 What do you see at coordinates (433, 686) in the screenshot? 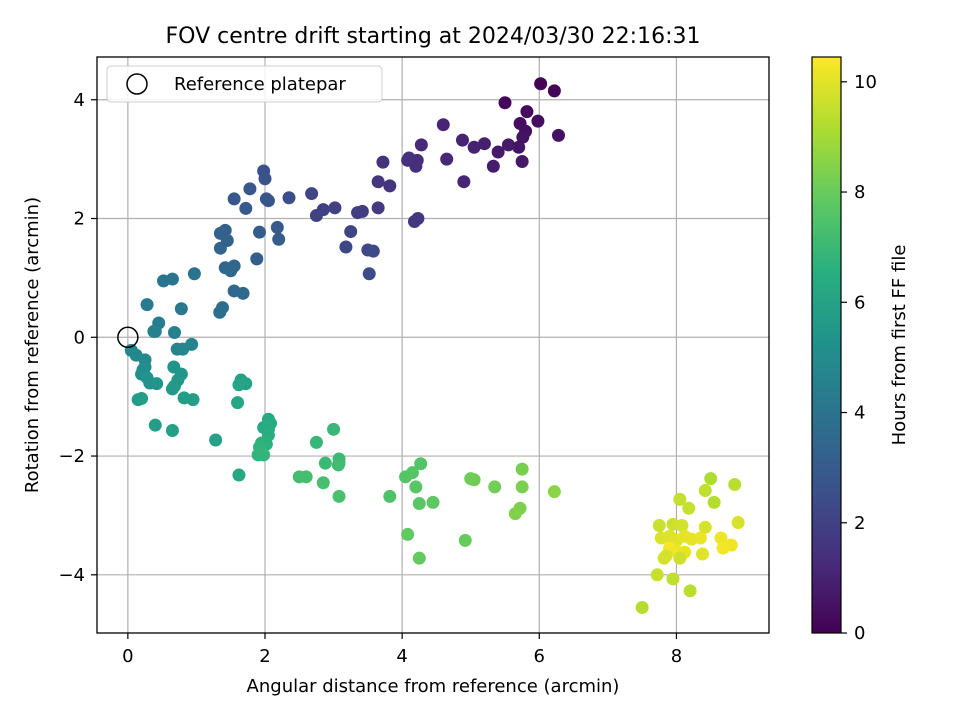
I see `x-axis-label: Angular distance from reference (arcmin)` at bounding box center [433, 686].